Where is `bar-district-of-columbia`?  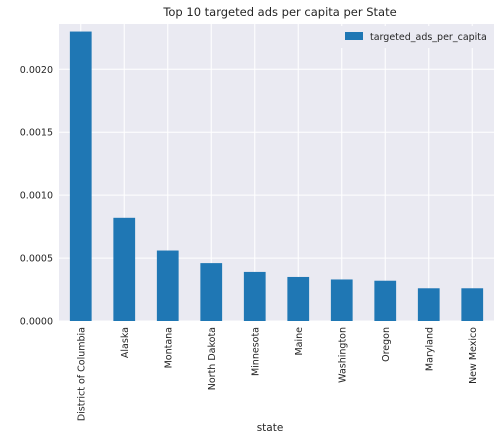 bar-district-of-columbia is located at coordinates (80, 176).